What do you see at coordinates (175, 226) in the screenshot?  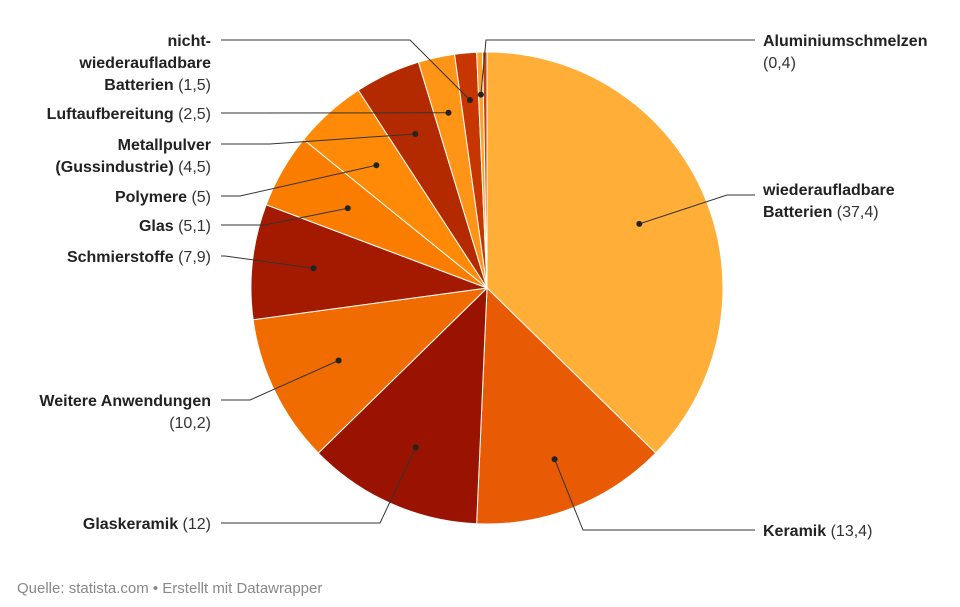 I see `slice-label: Glas (5,1)` at bounding box center [175, 226].